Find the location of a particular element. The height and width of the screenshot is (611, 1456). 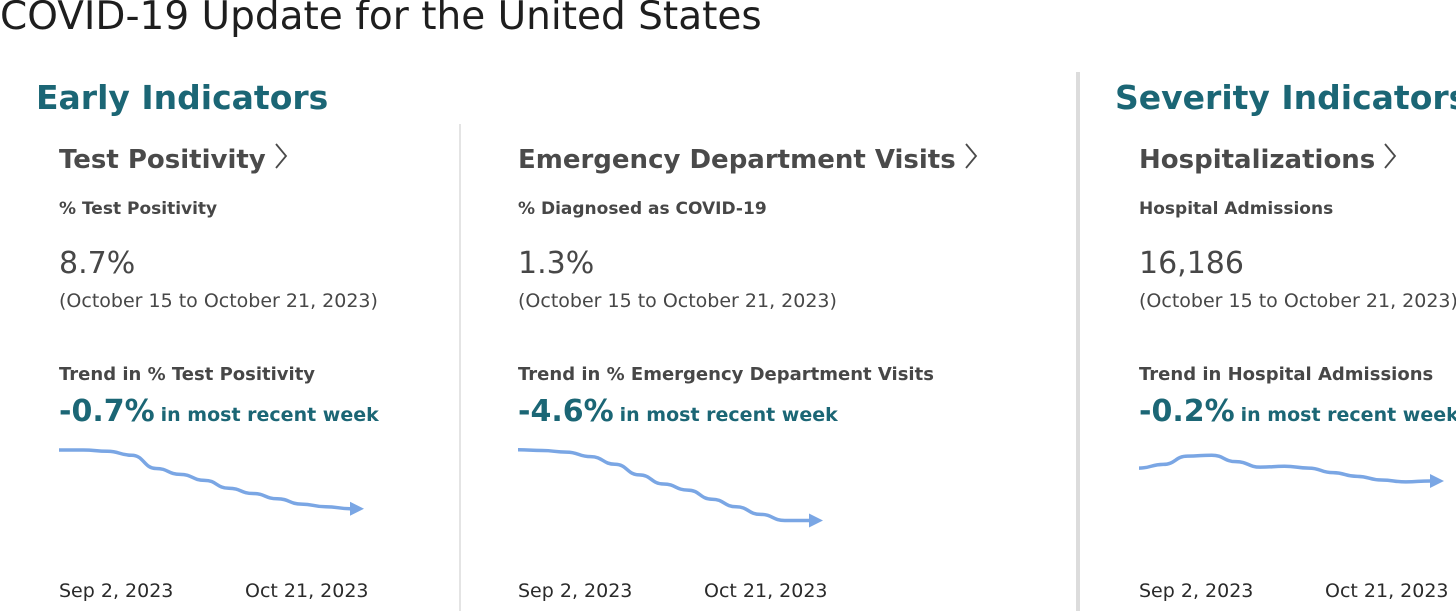

page-title: COVID-19 Update for the United States is located at coordinates (381, 19).